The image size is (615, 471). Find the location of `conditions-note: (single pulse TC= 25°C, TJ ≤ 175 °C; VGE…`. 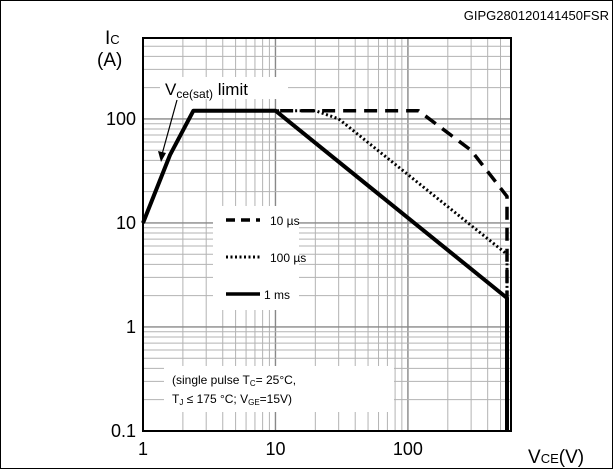

conditions-note: (single pulse TC= 25°C, TJ ≤ 175 °C; VGE… is located at coordinates (279, 389).